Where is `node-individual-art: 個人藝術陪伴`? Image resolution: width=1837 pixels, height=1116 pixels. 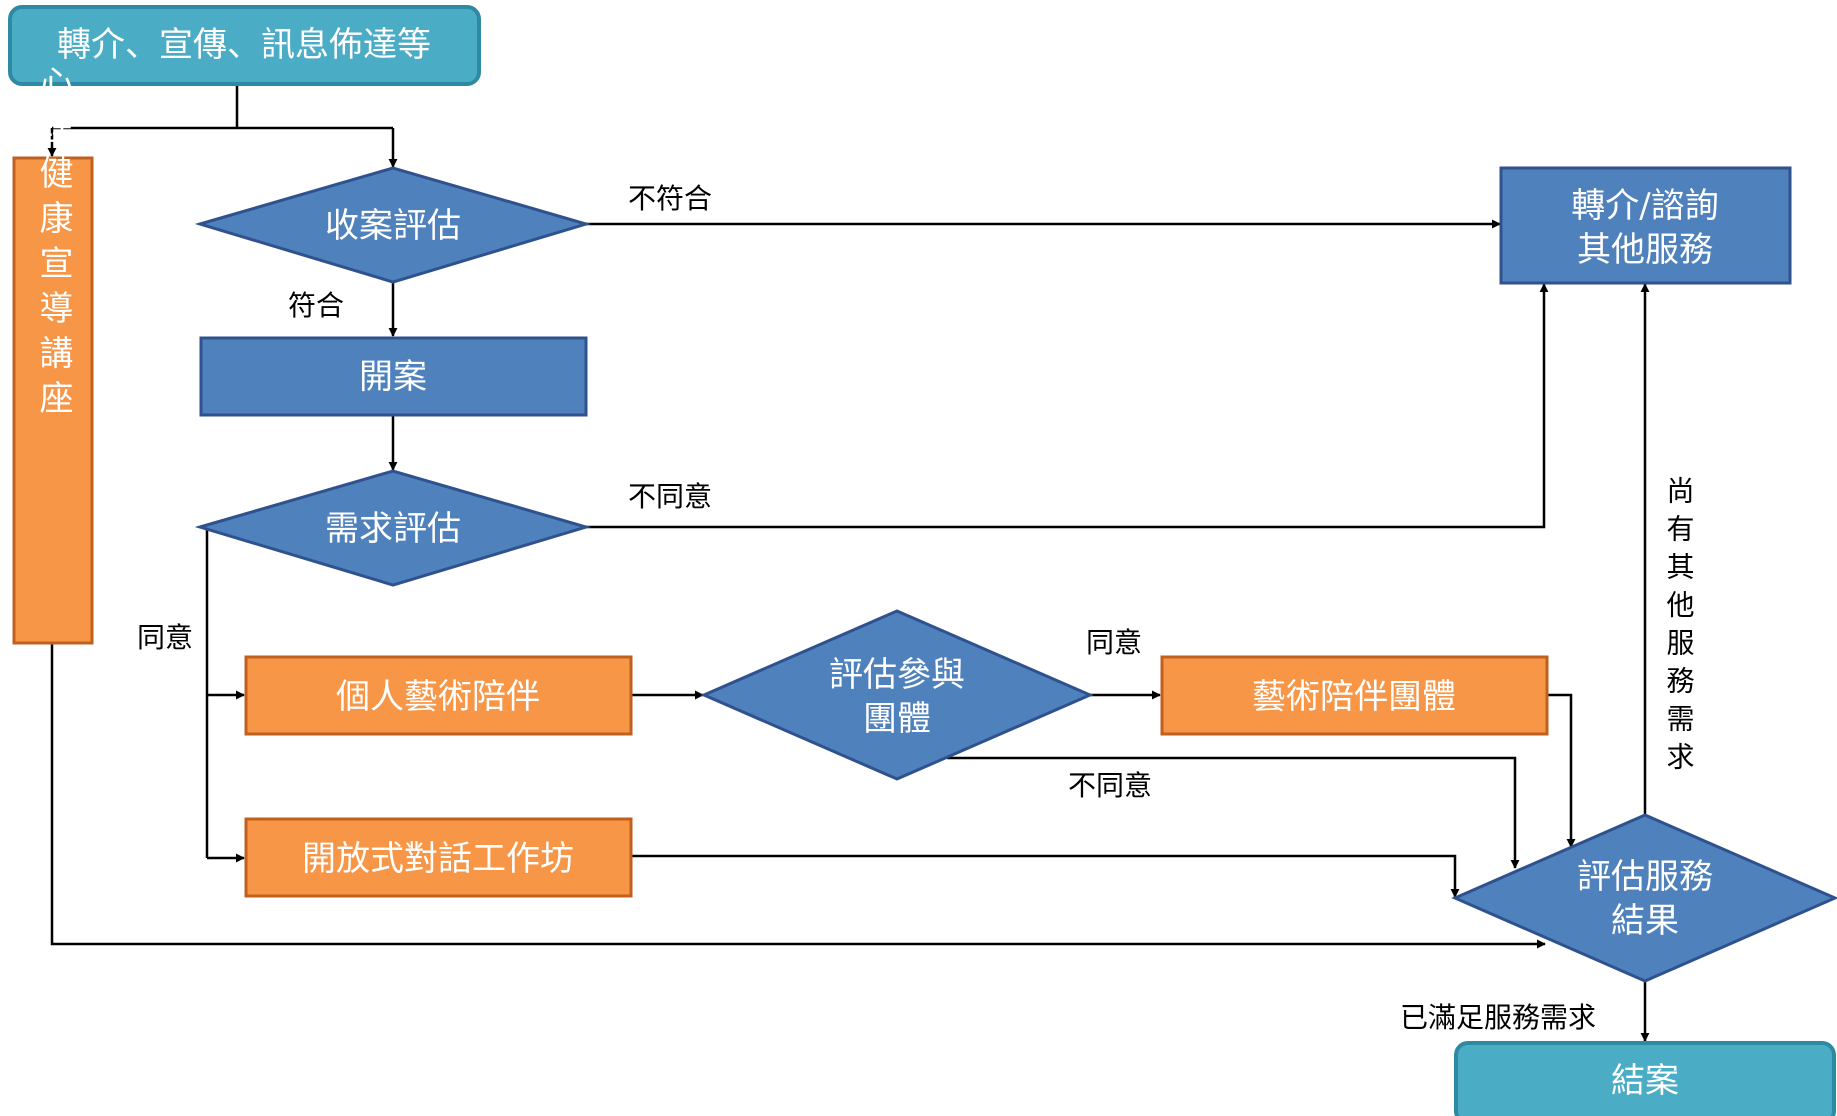 node-individual-art: 個人藝術陪伴 is located at coordinates (438, 695).